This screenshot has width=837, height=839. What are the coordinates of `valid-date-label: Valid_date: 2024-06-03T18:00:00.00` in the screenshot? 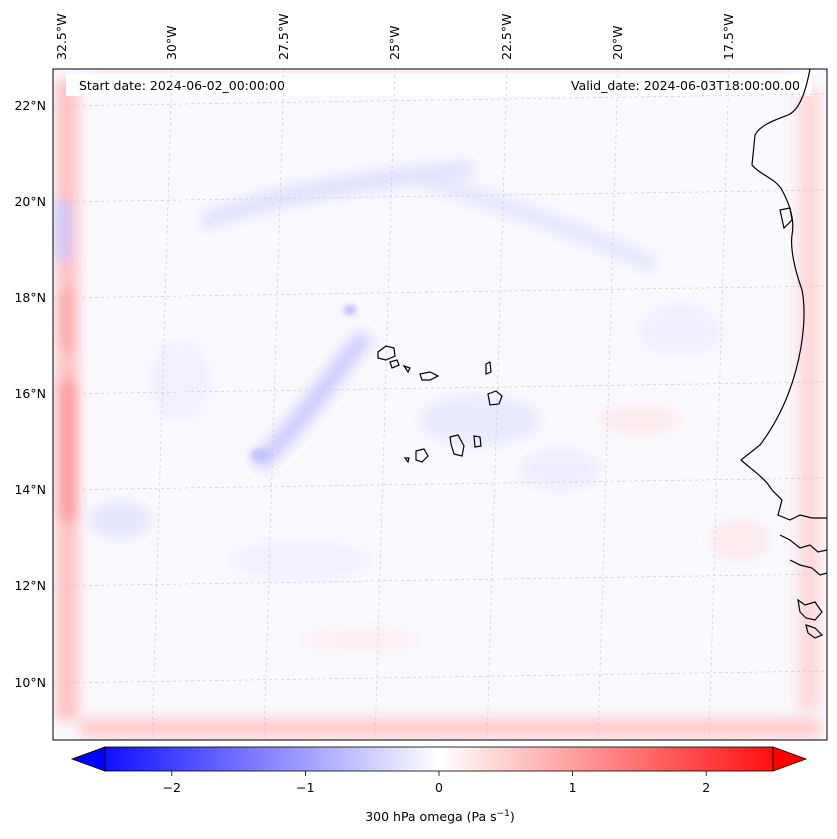 It's located at (685, 85).